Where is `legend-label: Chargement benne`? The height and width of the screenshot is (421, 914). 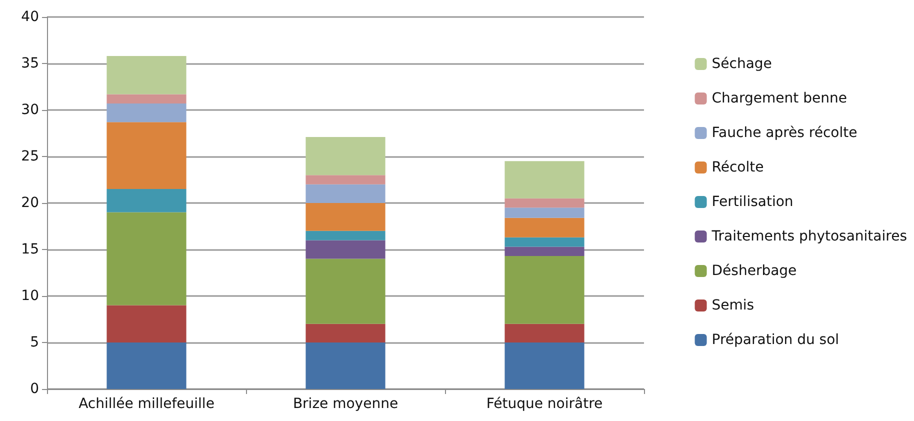
legend-label: Chargement benne is located at coordinates (779, 98).